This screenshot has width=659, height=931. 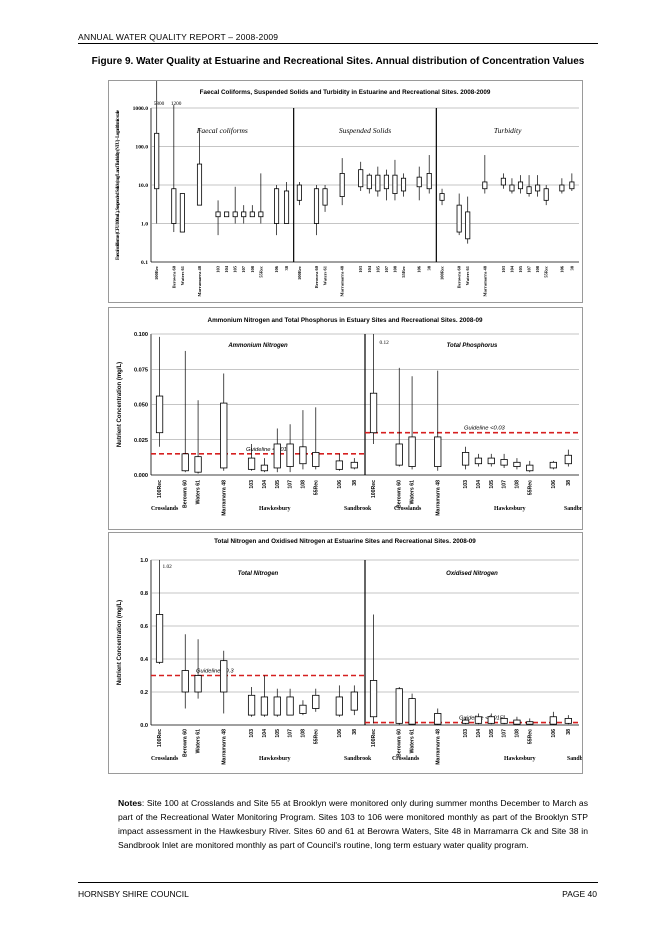 I want to click on section-label: Suspended Solids, so click(x=365, y=130).